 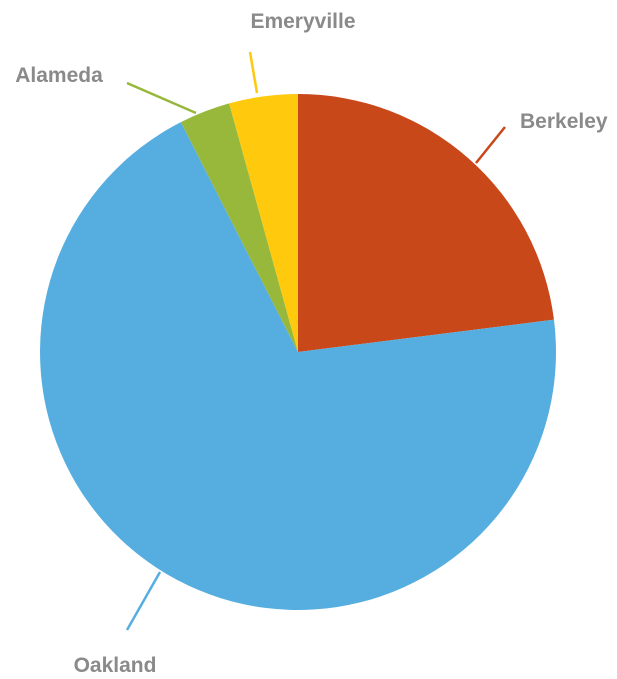 I want to click on slice-label-berkeley: Berkeley, so click(x=564, y=121).